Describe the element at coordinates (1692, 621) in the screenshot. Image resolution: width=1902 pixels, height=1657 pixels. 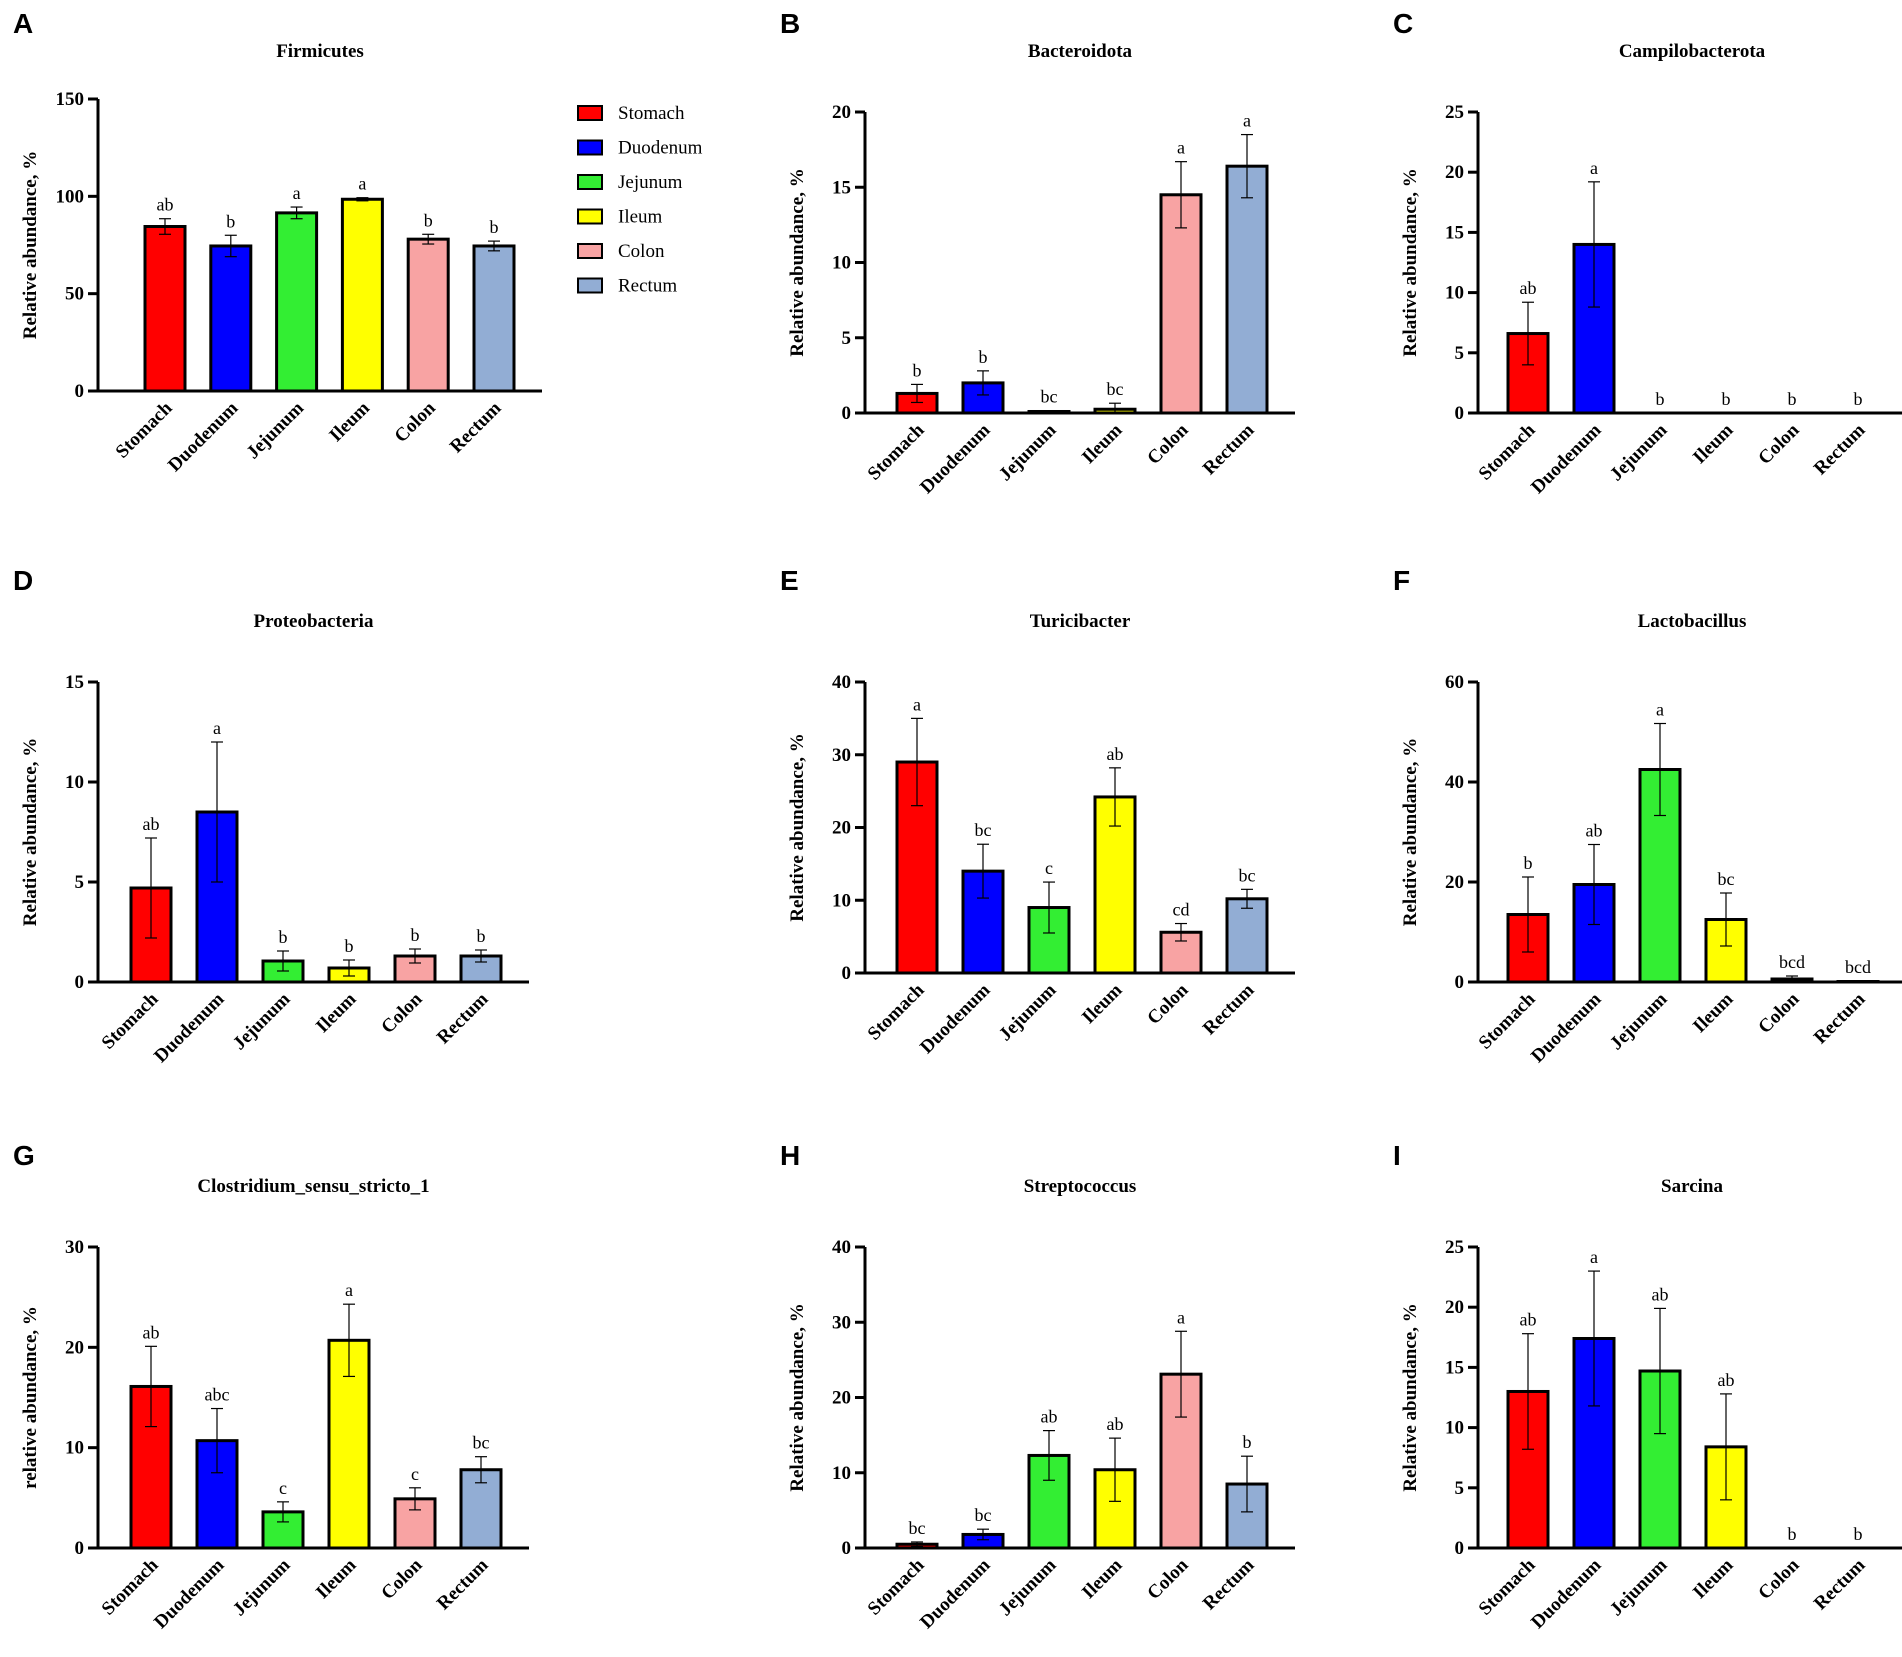
I see `chart-title: Lactobacillus` at that location.